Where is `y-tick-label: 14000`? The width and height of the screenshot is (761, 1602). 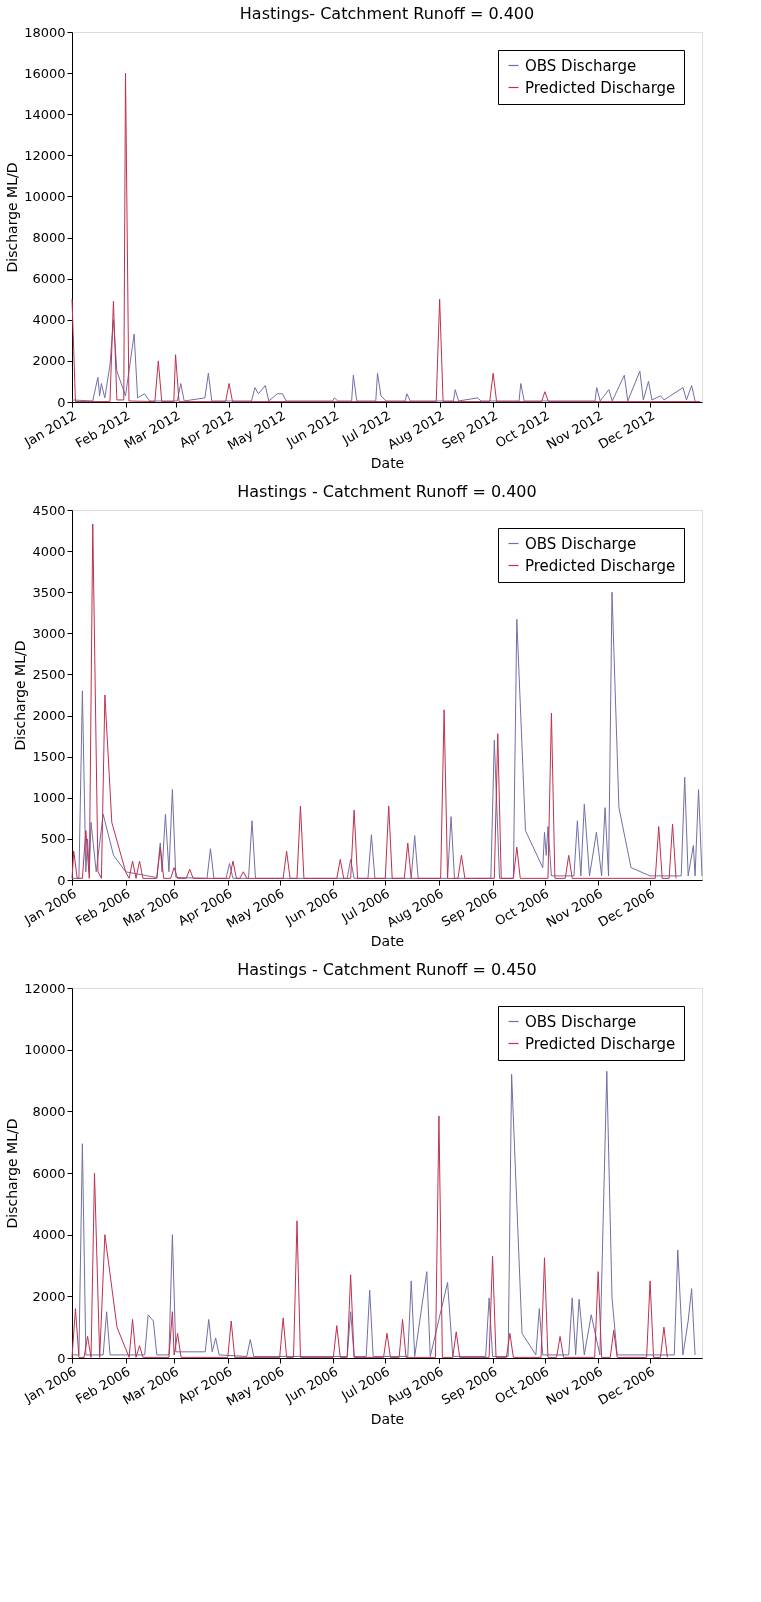 y-tick-label: 14000 is located at coordinates (45, 114).